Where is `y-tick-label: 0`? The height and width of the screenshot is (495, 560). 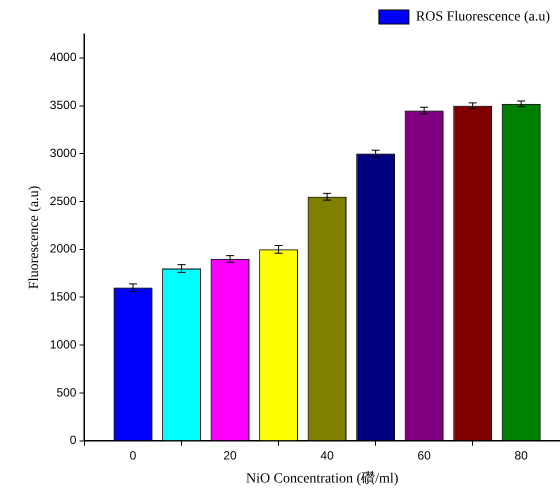
y-tick-label: 0 is located at coordinates (73, 440).